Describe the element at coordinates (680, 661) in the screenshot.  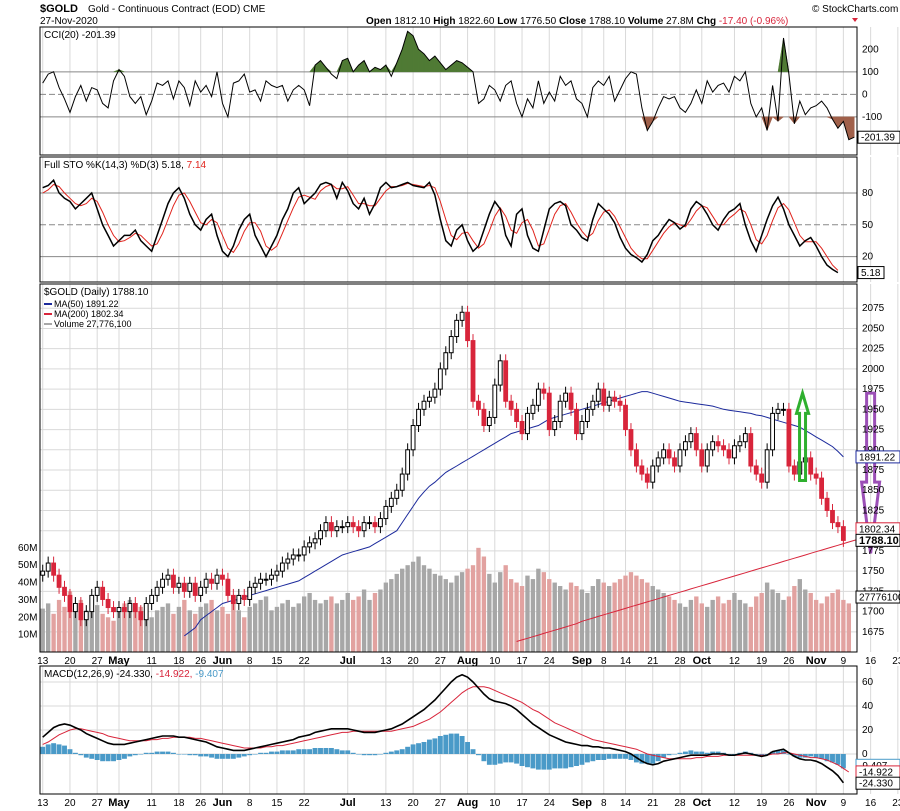
I see `x-tick-label: 28` at that location.